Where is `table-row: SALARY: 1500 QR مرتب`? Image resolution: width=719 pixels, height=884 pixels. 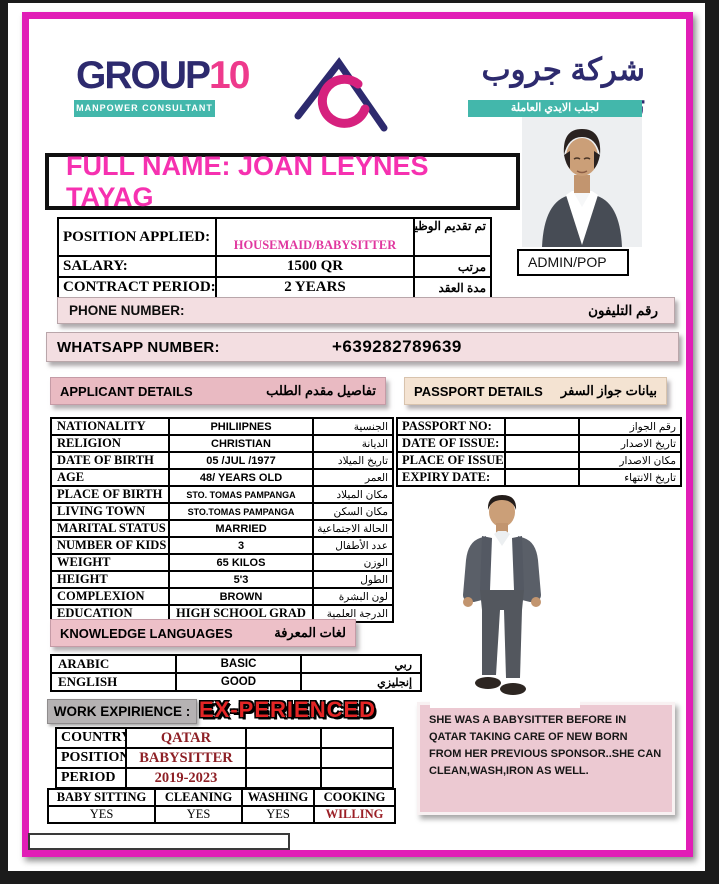
table-row: SALARY: 1500 QR مرتب is located at coordinates (274, 266).